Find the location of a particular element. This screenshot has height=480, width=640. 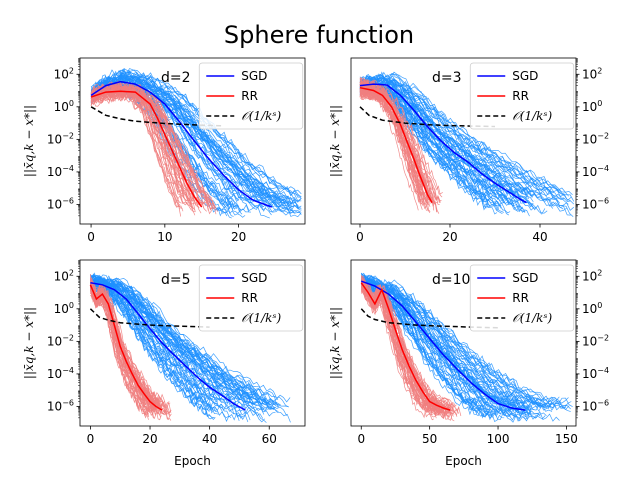

x-tick-label: 60 is located at coordinates (269, 439).